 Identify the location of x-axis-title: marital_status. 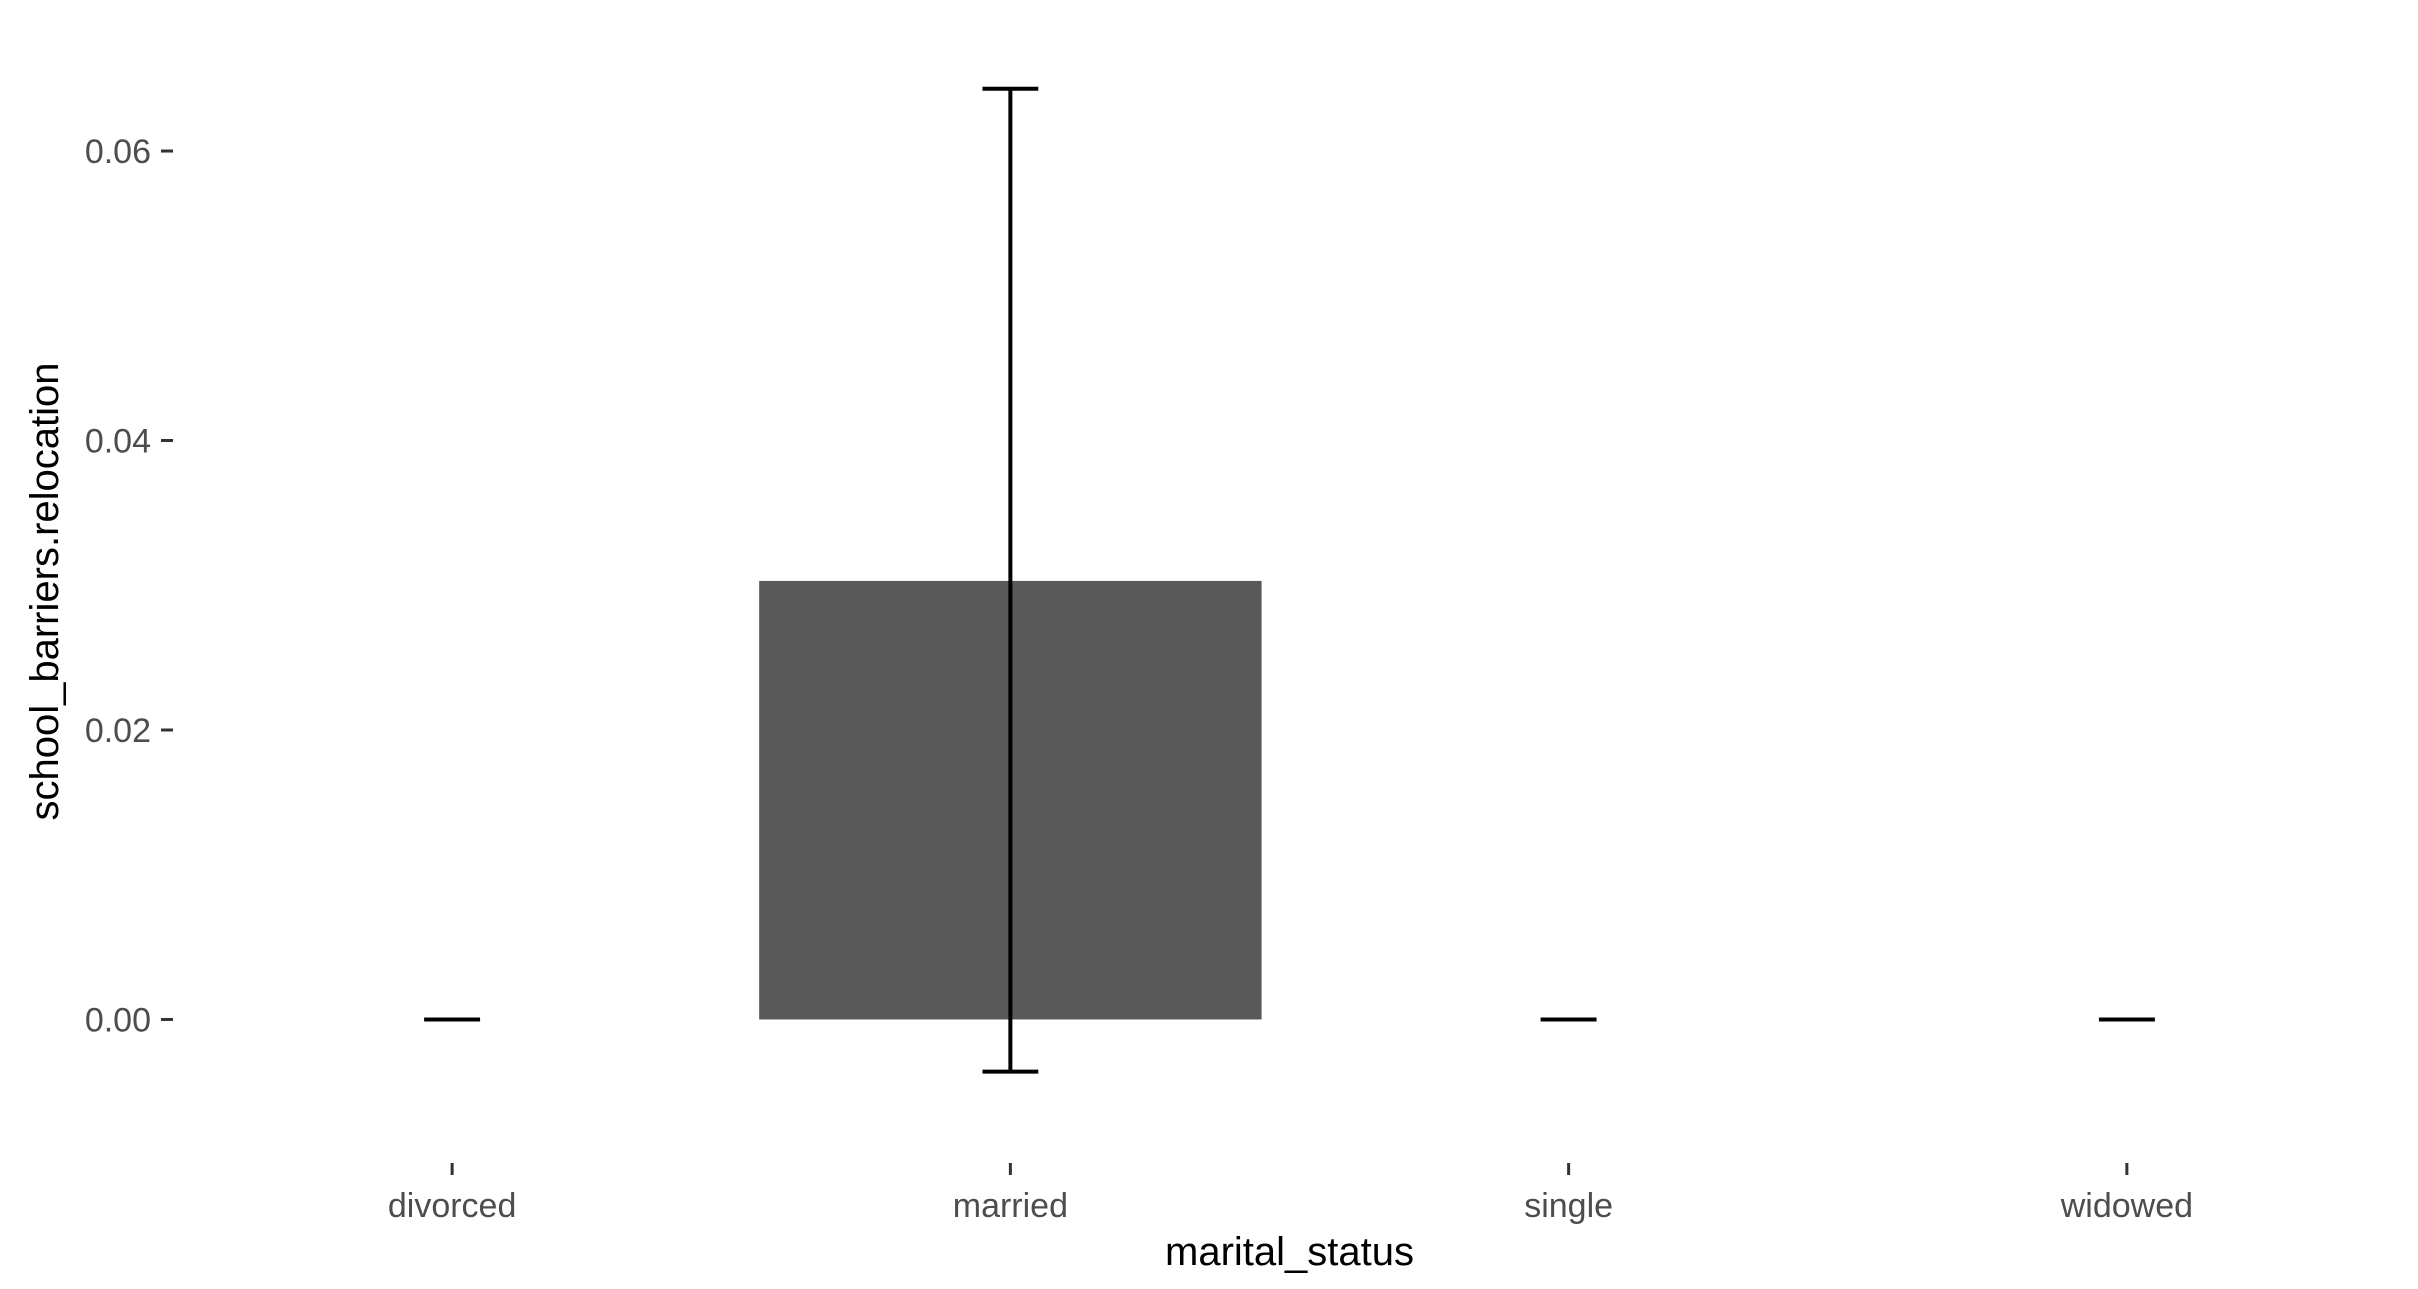
(1289, 1252).